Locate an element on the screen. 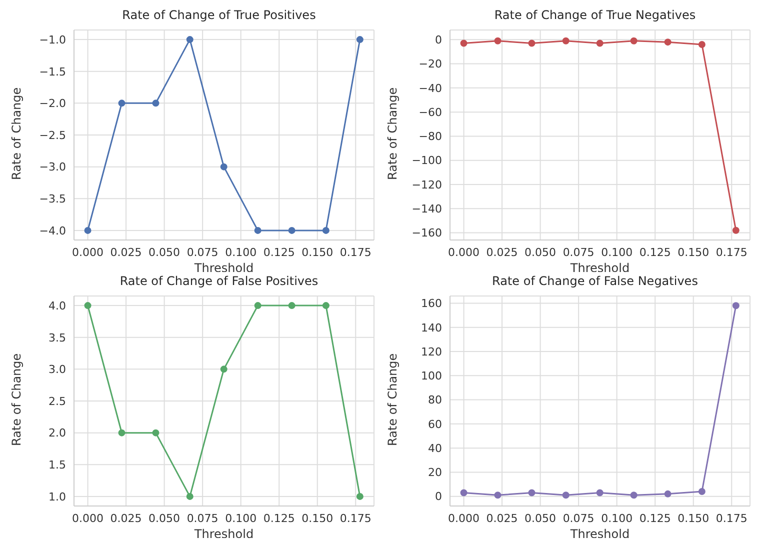 This screenshot has width=761, height=552. chart-title: Rate of Change of False Positives is located at coordinates (219, 282).